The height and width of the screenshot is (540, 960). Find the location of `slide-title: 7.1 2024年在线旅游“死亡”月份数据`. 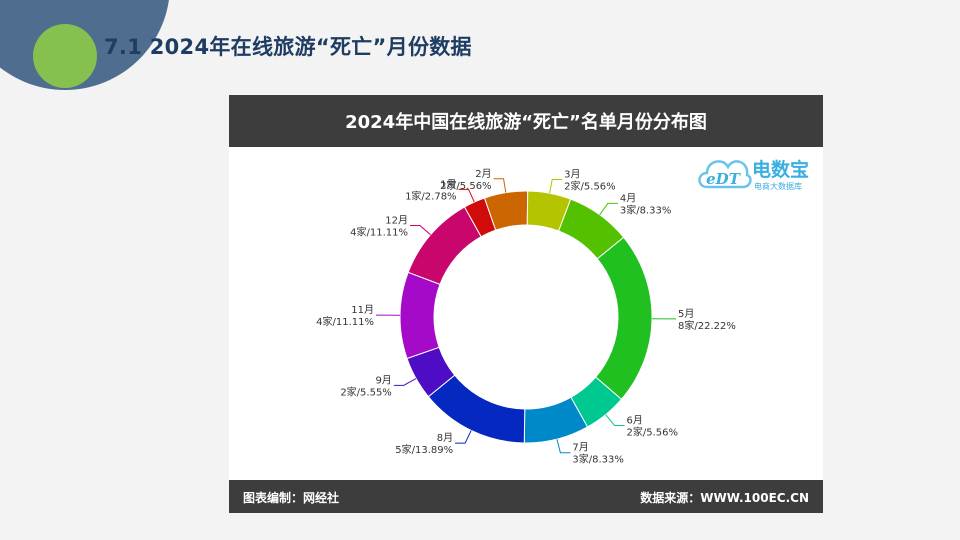

slide-title: 7.1 2024年在线旅游“死亡”月份数据 is located at coordinates (288, 47).